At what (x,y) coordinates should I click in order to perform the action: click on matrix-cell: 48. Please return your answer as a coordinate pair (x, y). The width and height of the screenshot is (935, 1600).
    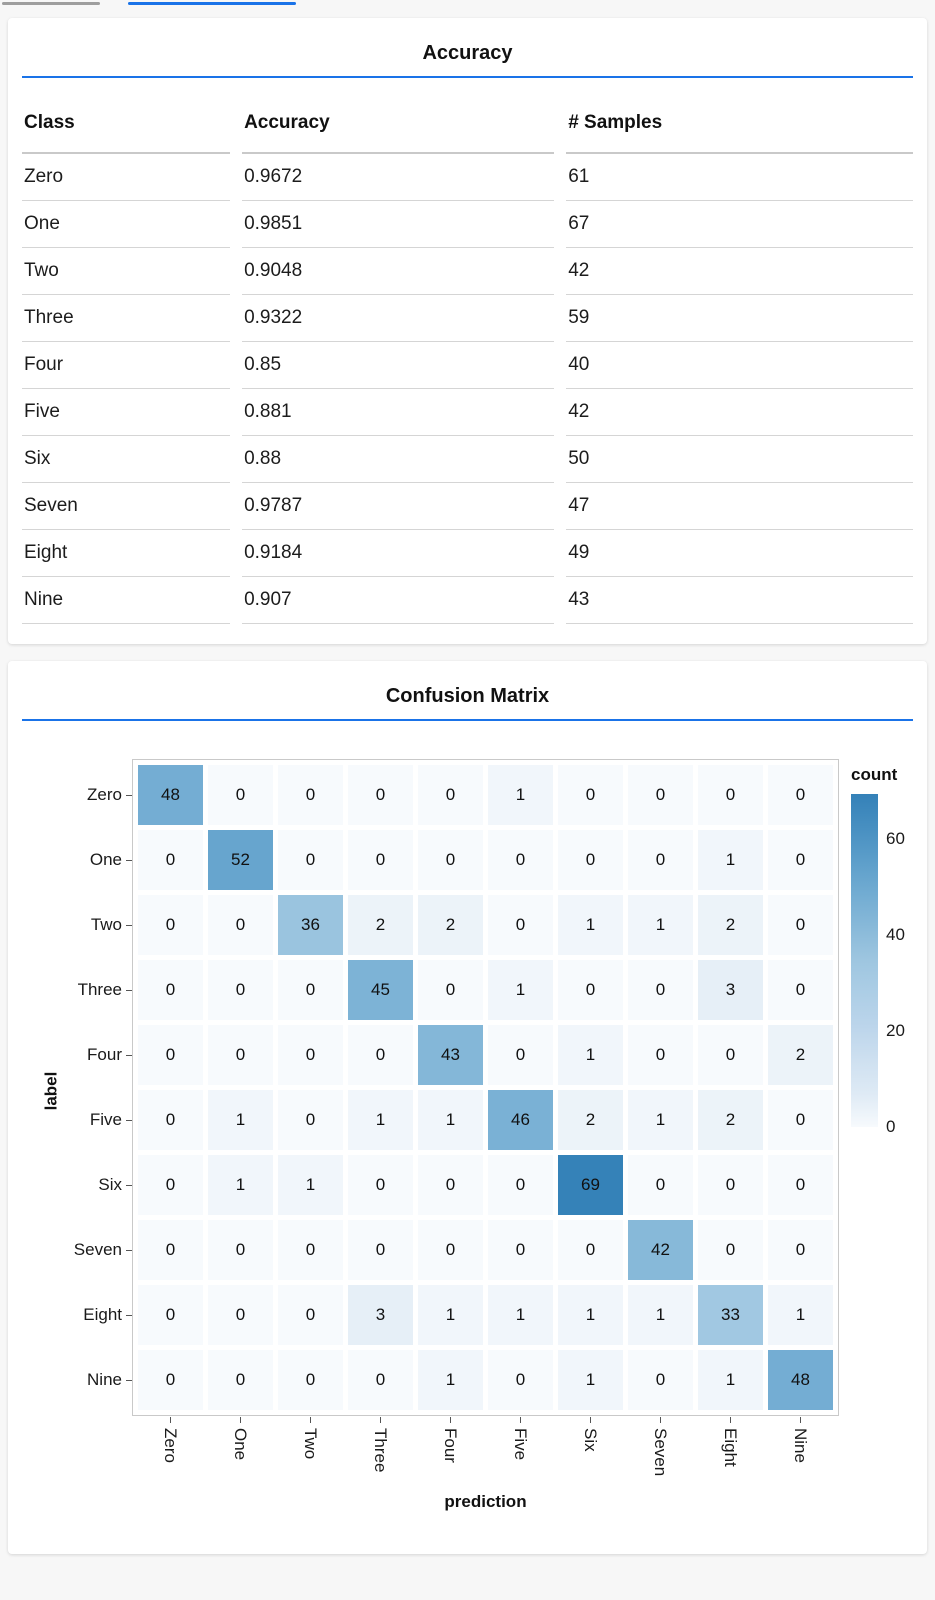
    Looking at the image, I should click on (170, 795).